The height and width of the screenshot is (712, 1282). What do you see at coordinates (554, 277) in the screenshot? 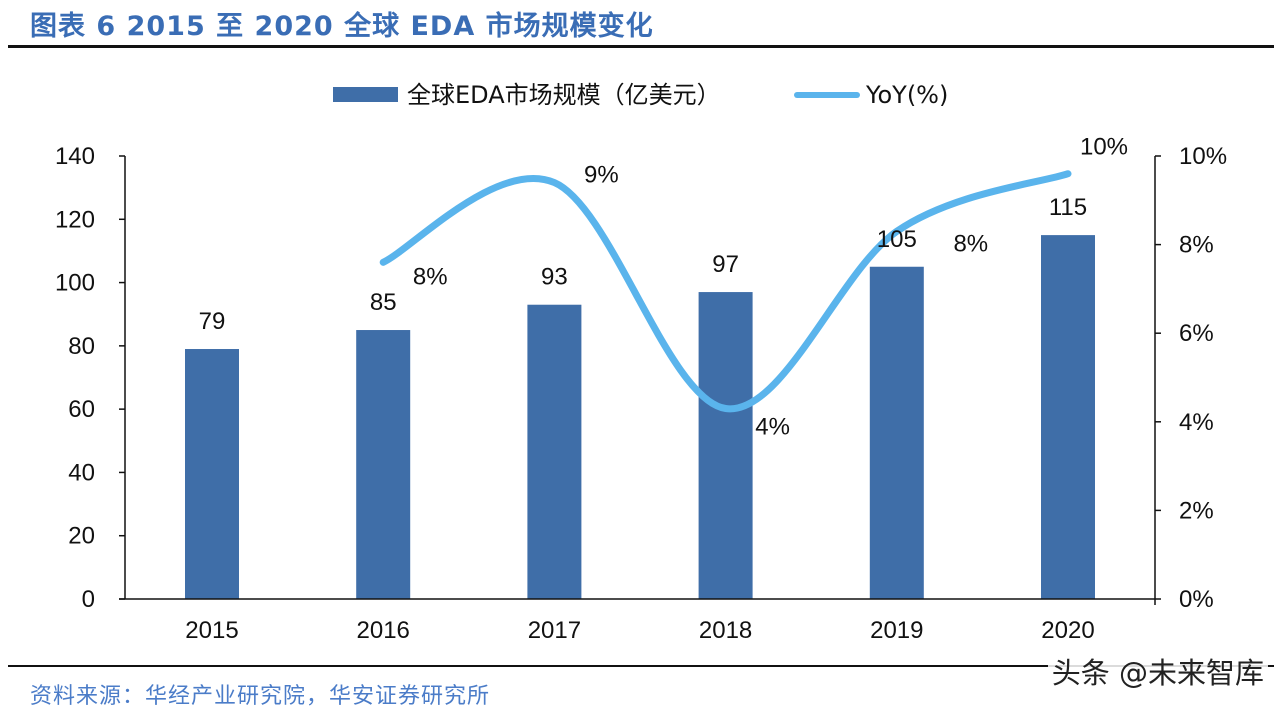
I see `bar-data-label: 93` at bounding box center [554, 277].